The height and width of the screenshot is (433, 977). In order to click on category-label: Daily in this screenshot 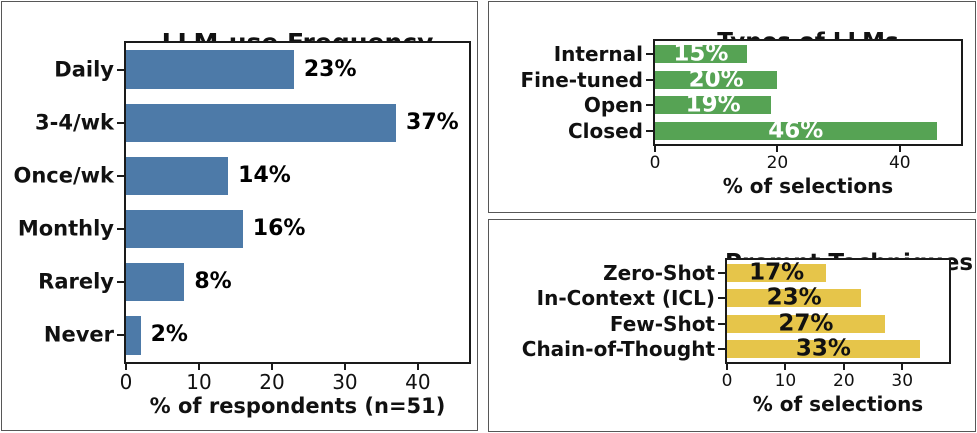, I will do `click(84, 69)`.